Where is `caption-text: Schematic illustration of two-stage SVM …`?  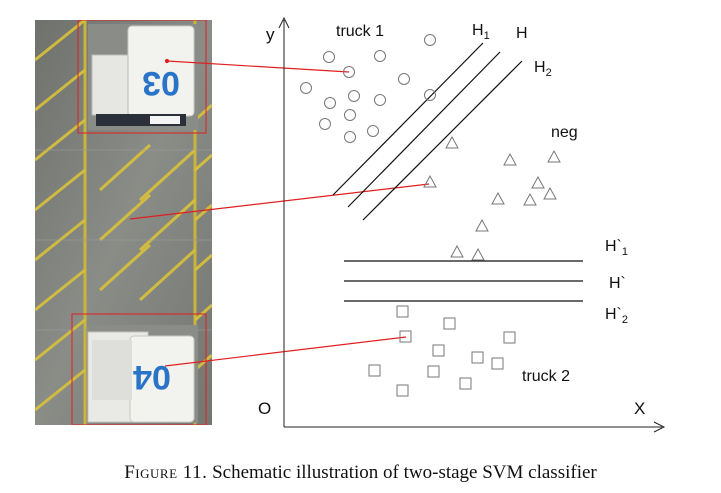
caption-text: Schematic illustration of two-stage SVM … is located at coordinates (404, 472).